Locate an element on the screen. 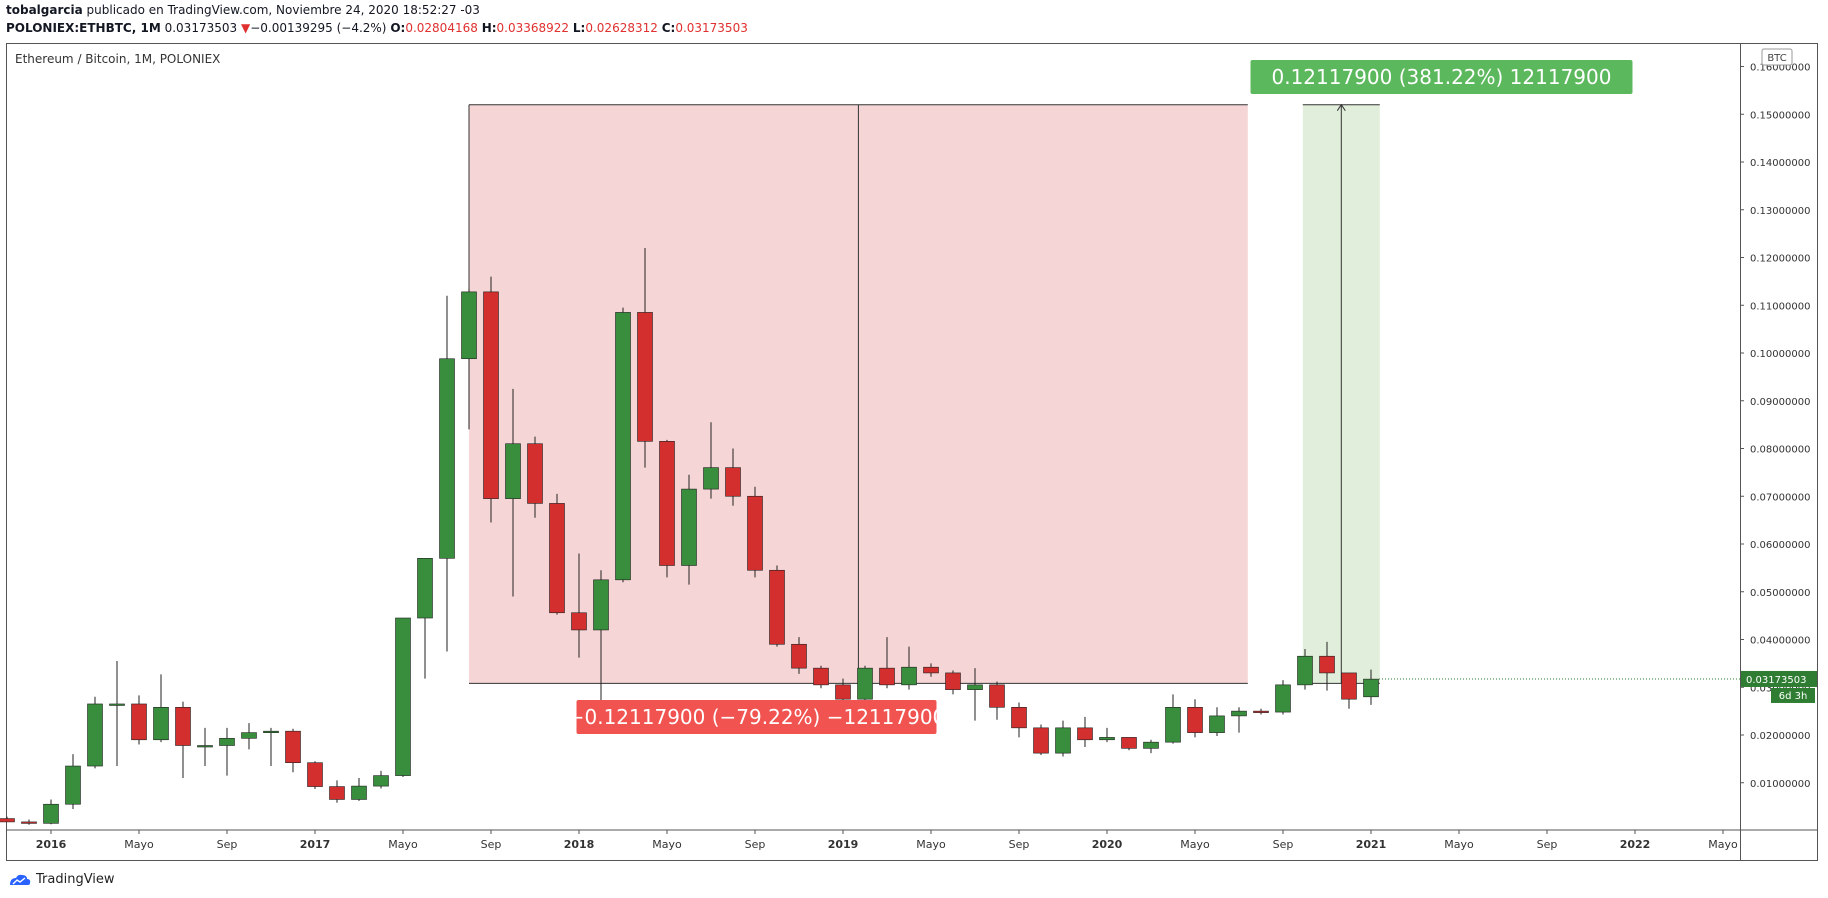  close-label: C: is located at coordinates (668, 28).